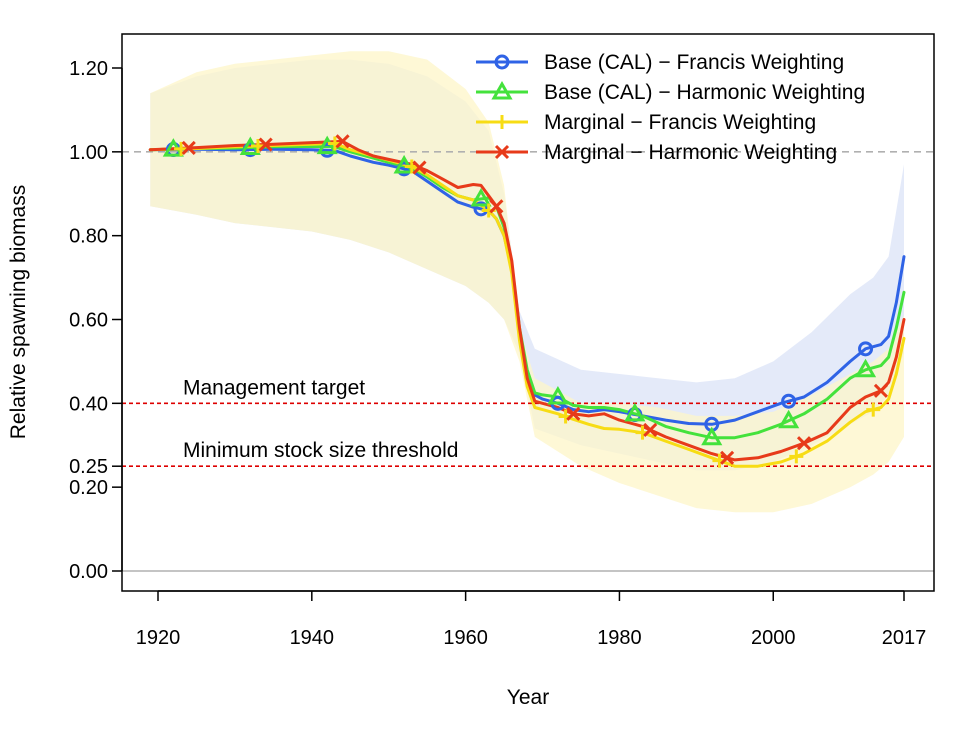 Image resolution: width=966 pixels, height=743 pixels. I want to click on legend-entry-4: Marginal − Harmonic Weighting, so click(656, 152).